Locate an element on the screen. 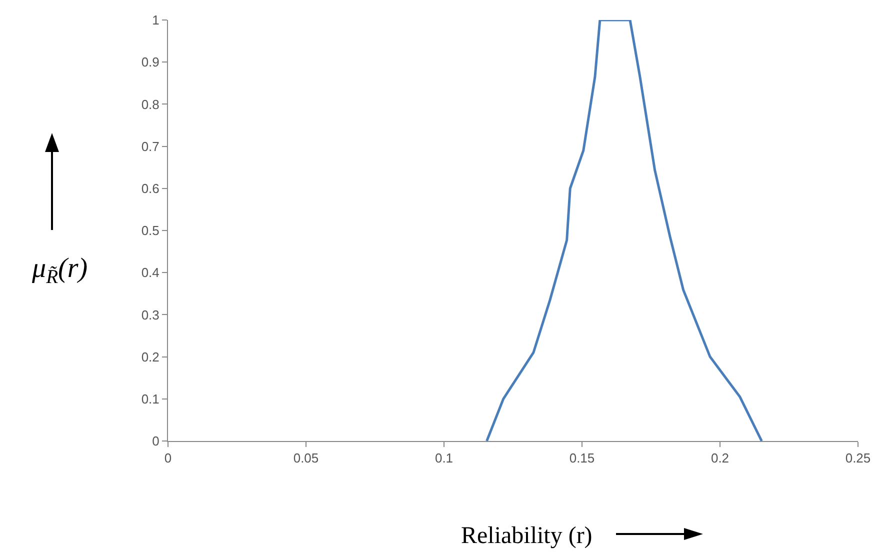 The width and height of the screenshot is (879, 552). y-tick-label: 0.3 is located at coordinates (150, 314).